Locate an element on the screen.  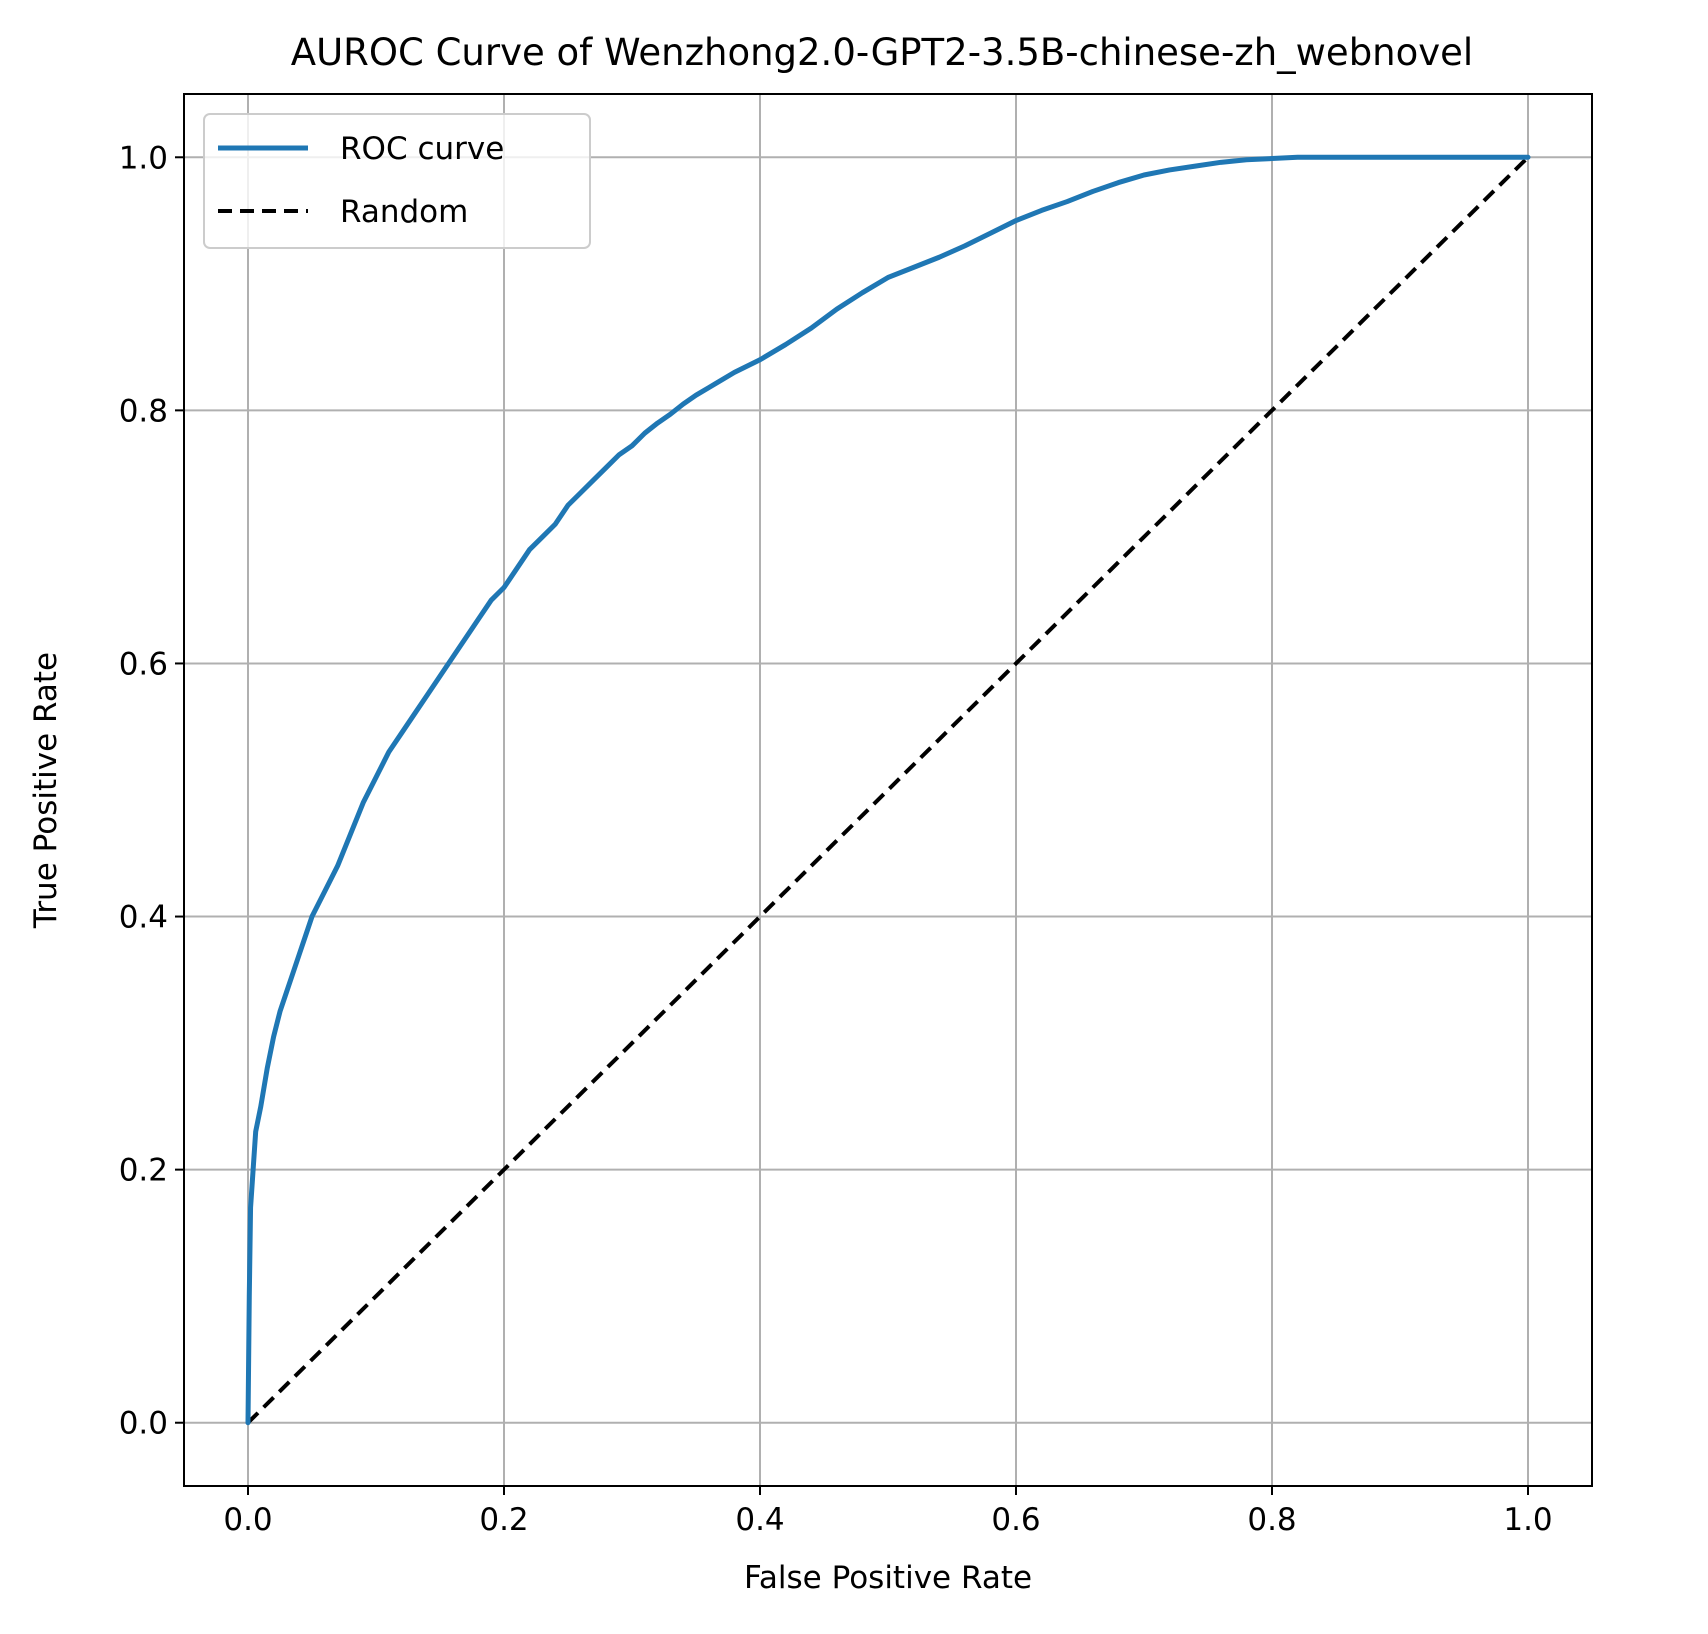
y-tick-label: 0.0 is located at coordinates (143, 1424).